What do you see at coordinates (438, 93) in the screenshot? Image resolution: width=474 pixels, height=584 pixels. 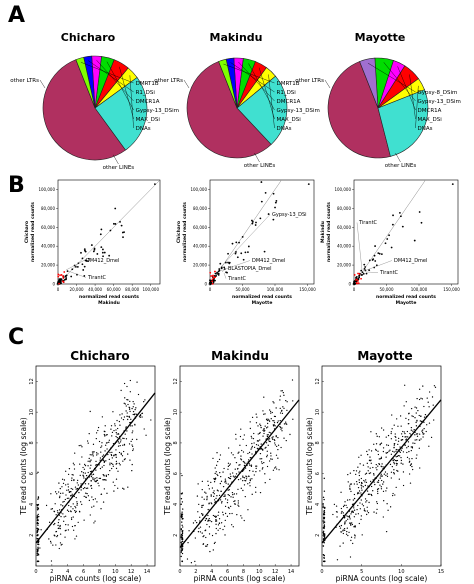 I see `pie-label: Gypsy-8_DSim` at bounding box center [438, 93].